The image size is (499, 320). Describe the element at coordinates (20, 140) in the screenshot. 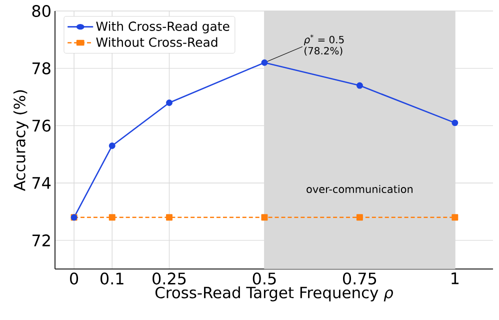

I see `y-axis-title: Accuracy (%)` at that location.